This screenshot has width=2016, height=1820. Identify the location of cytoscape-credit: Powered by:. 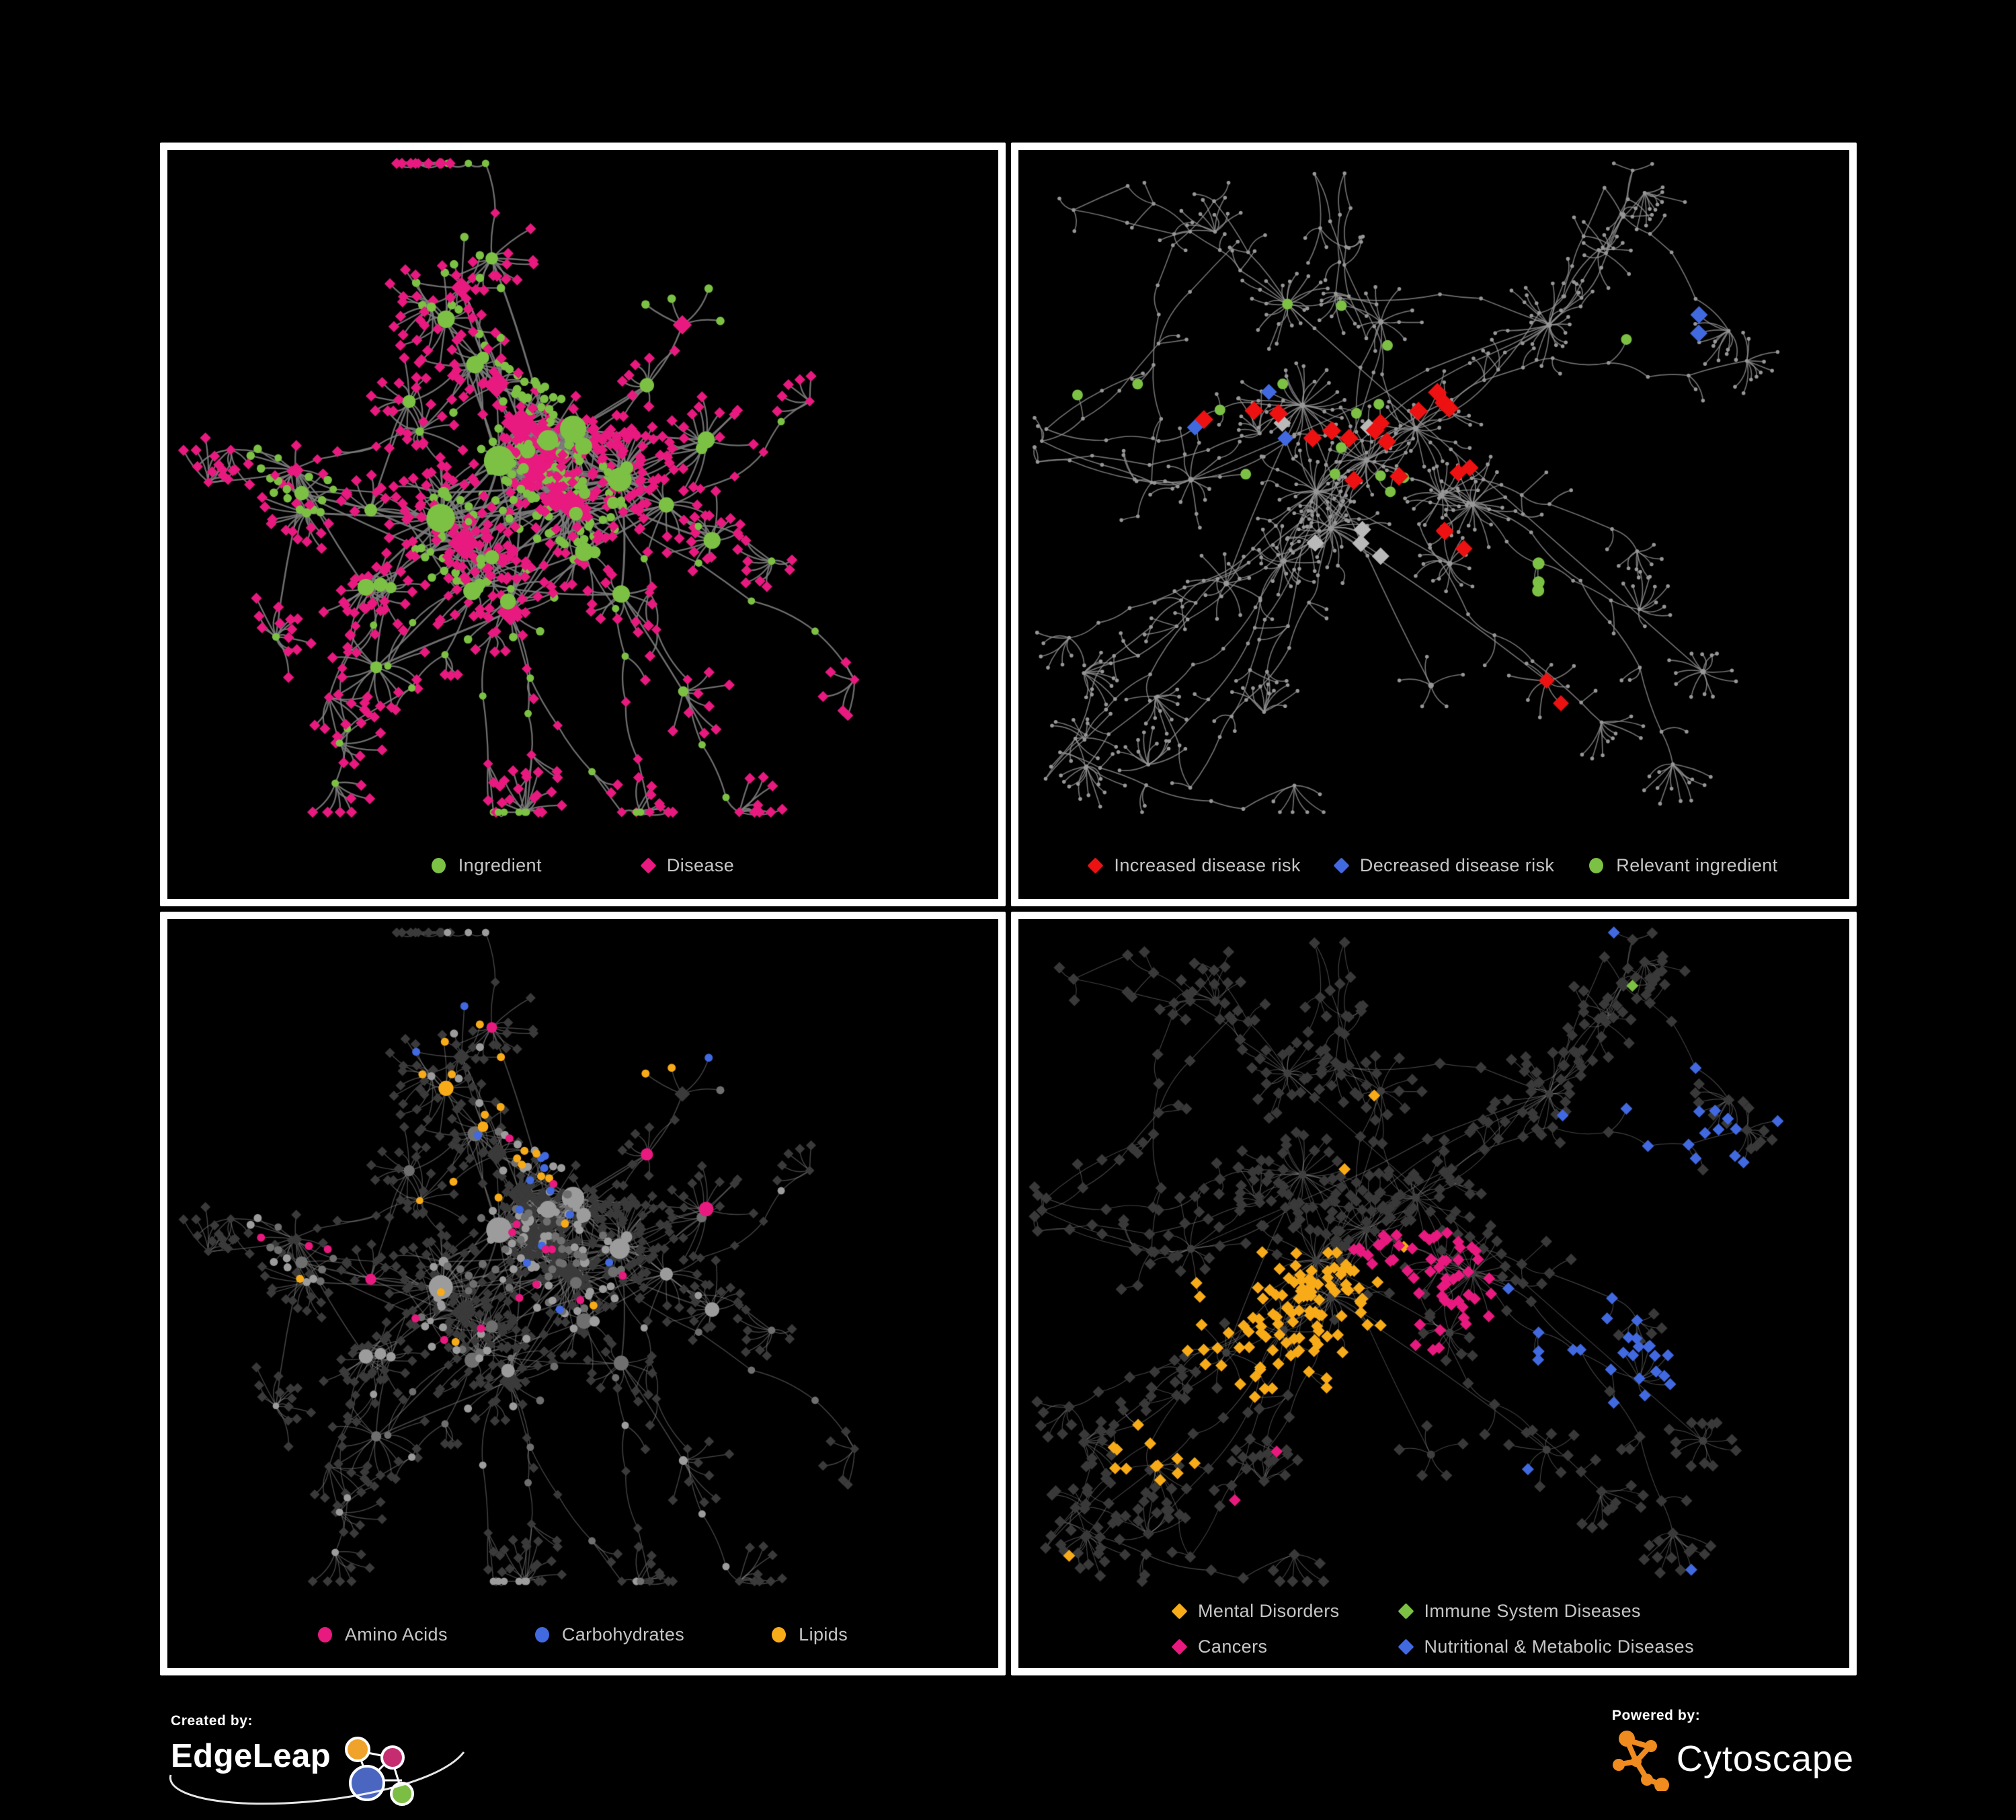
(1733, 1749).